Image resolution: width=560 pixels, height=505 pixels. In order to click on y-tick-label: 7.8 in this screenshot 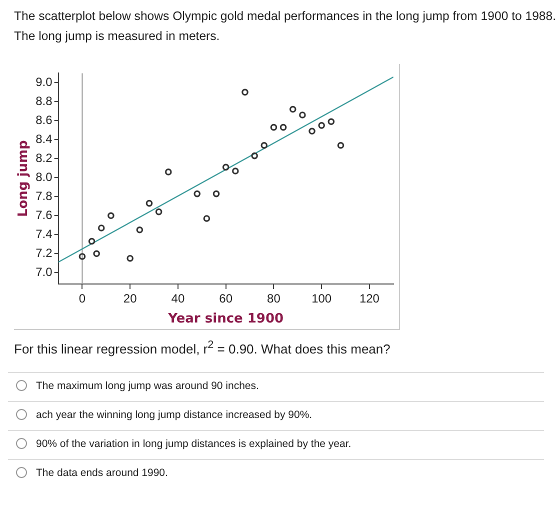, I will do `click(44, 195)`.